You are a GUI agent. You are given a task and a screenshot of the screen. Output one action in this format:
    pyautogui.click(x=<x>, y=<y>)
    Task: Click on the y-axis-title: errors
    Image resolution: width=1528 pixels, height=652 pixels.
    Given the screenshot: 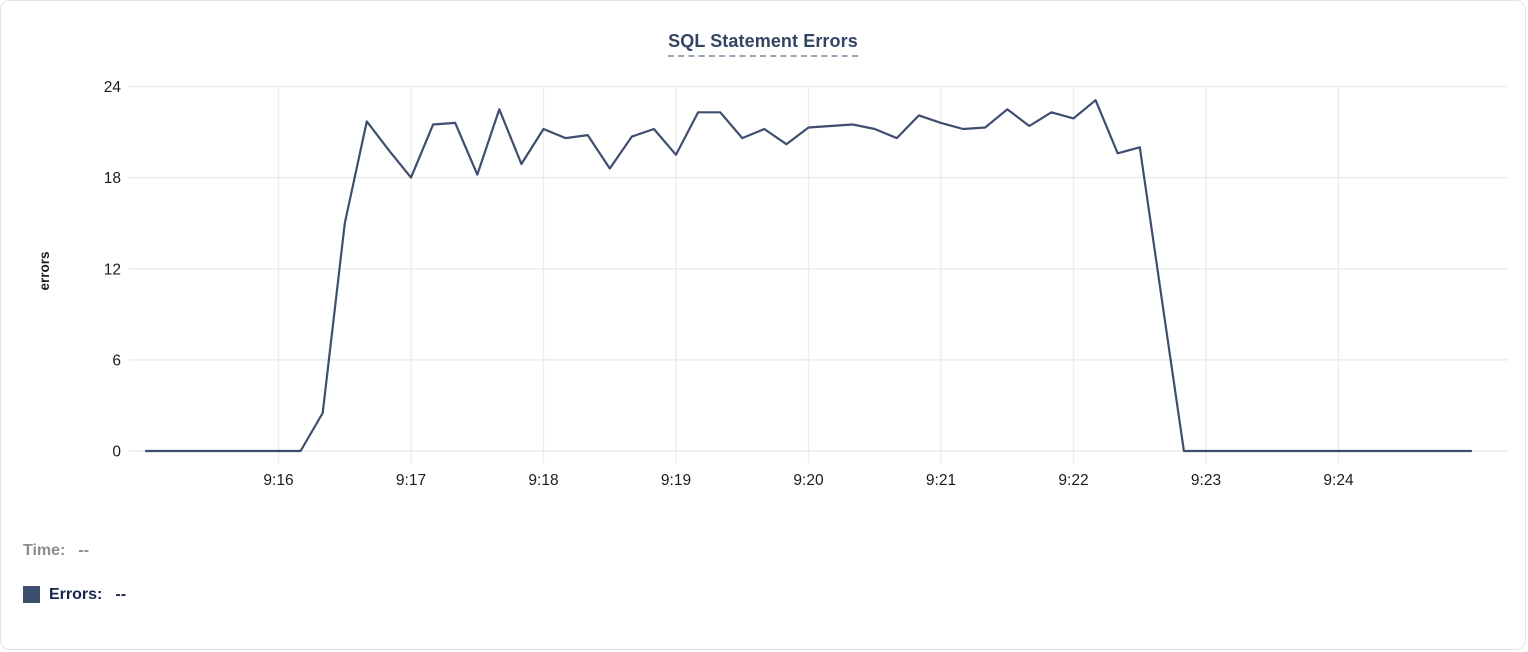 What is the action you would take?
    pyautogui.click(x=44, y=270)
    